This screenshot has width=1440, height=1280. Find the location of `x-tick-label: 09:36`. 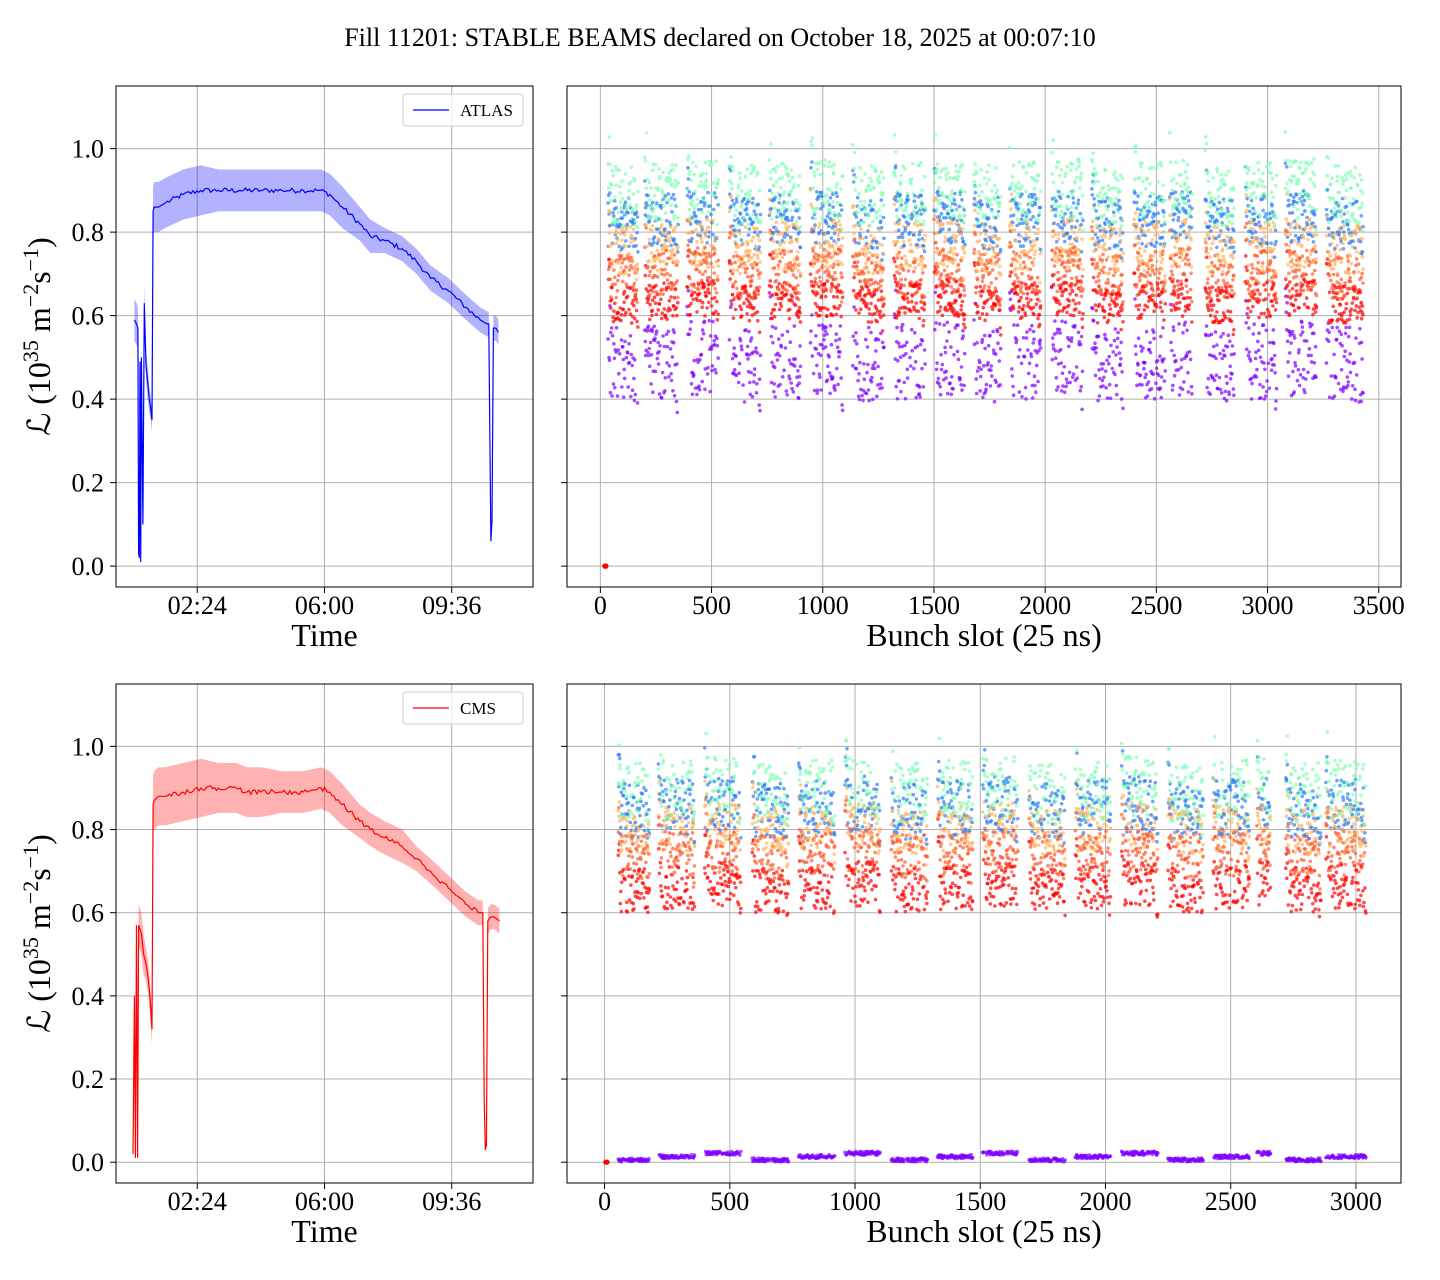

x-tick-label: 09:36 is located at coordinates (451, 605).